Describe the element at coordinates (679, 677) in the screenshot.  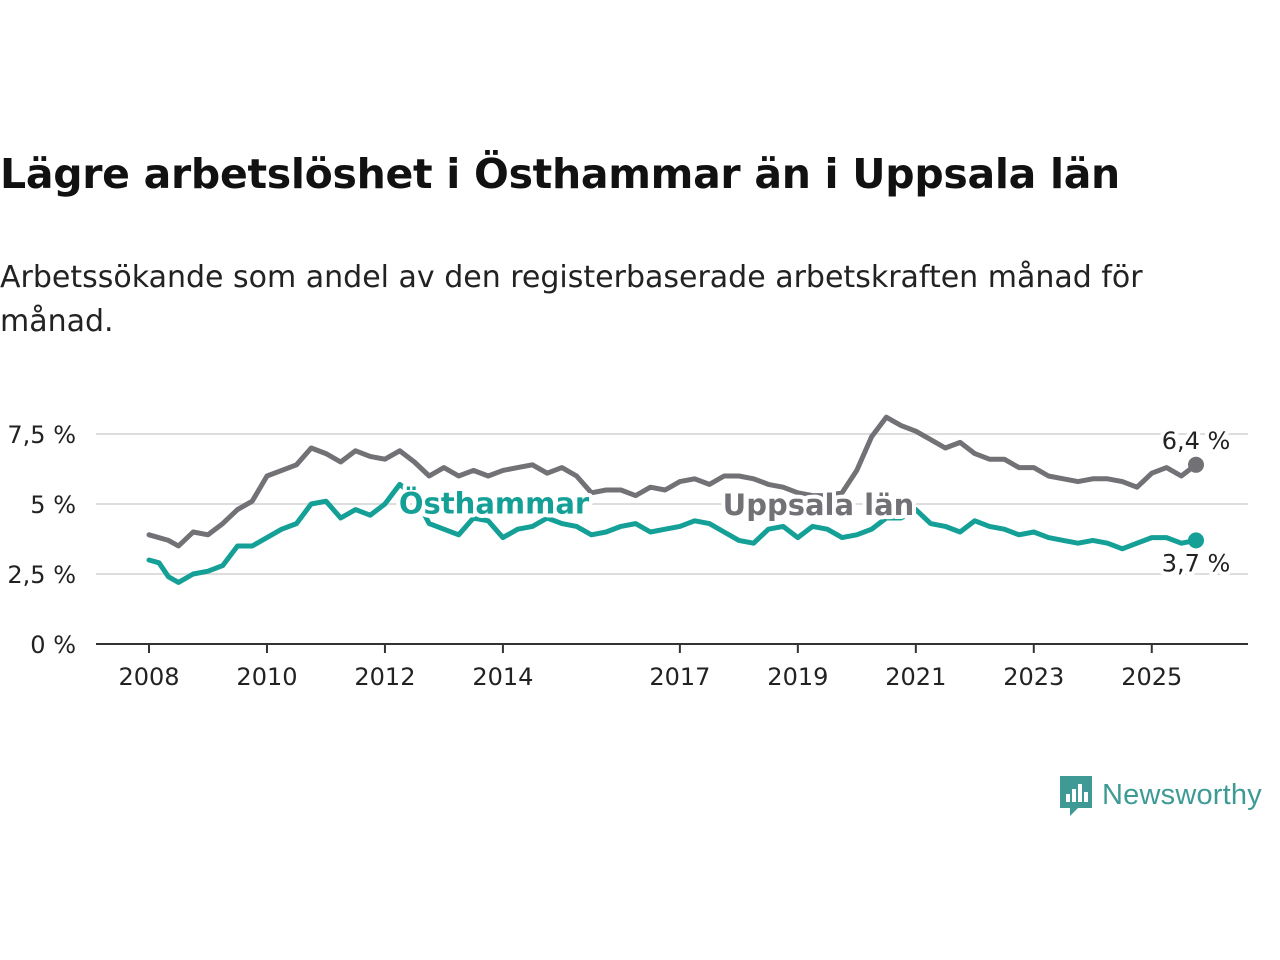
I see `x-tick-label: 2017` at that location.